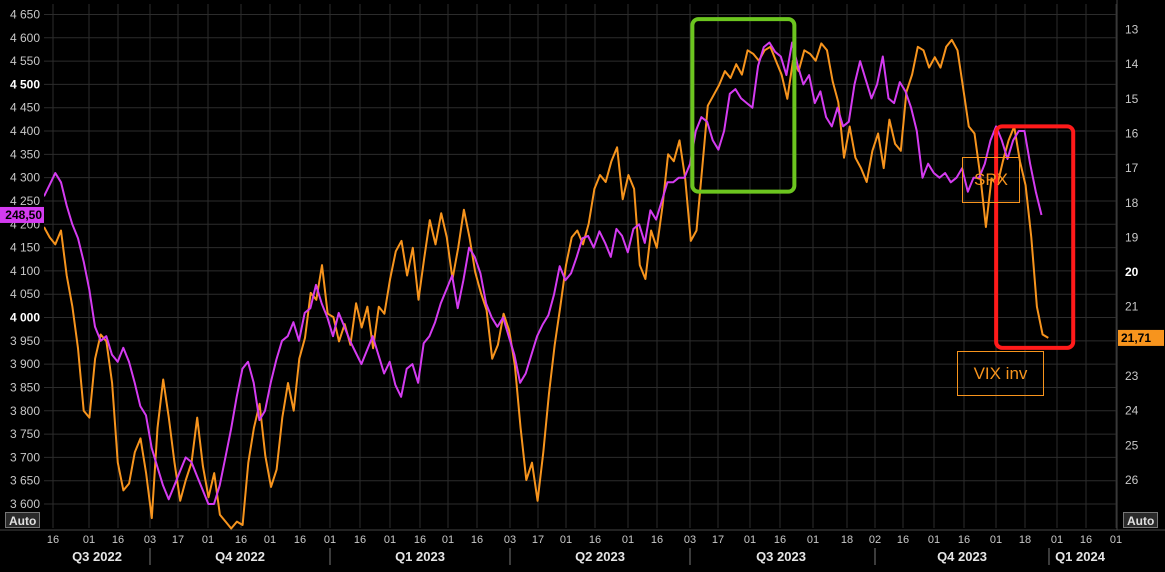 This screenshot has height=572, width=1165. What do you see at coordinates (25, 271) in the screenshot?
I see `left-axis-tick-label: 4 100` at bounding box center [25, 271].